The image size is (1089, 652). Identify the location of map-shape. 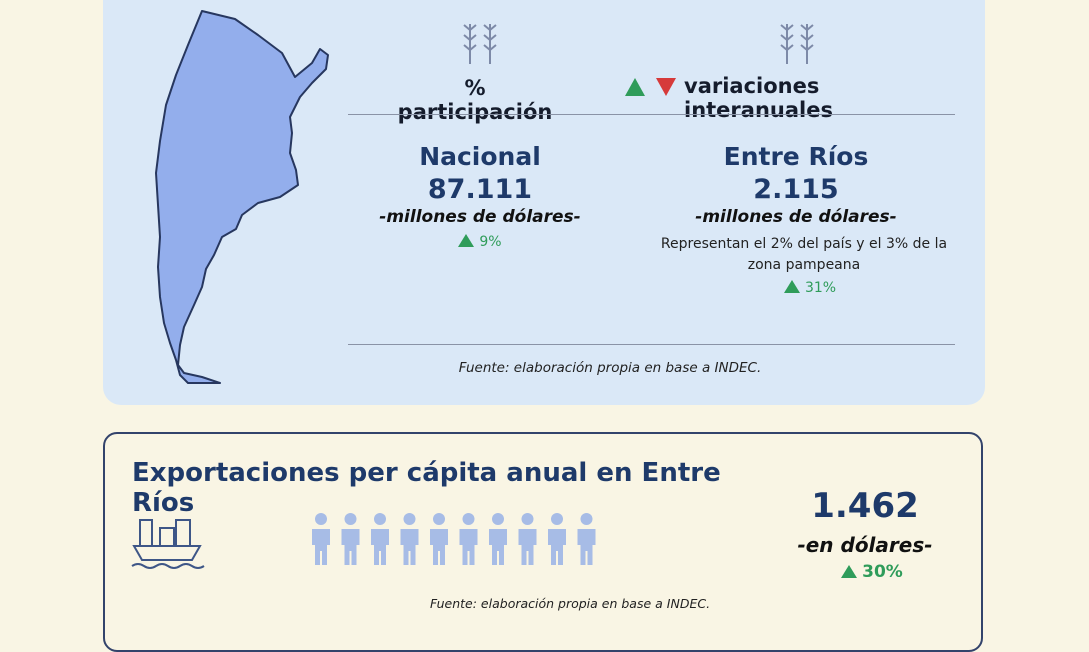
(242, 197).